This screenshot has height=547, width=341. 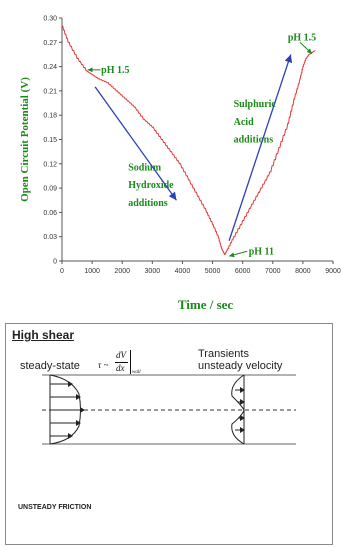 I want to click on x-tick-label: 2000, so click(x=122, y=271).